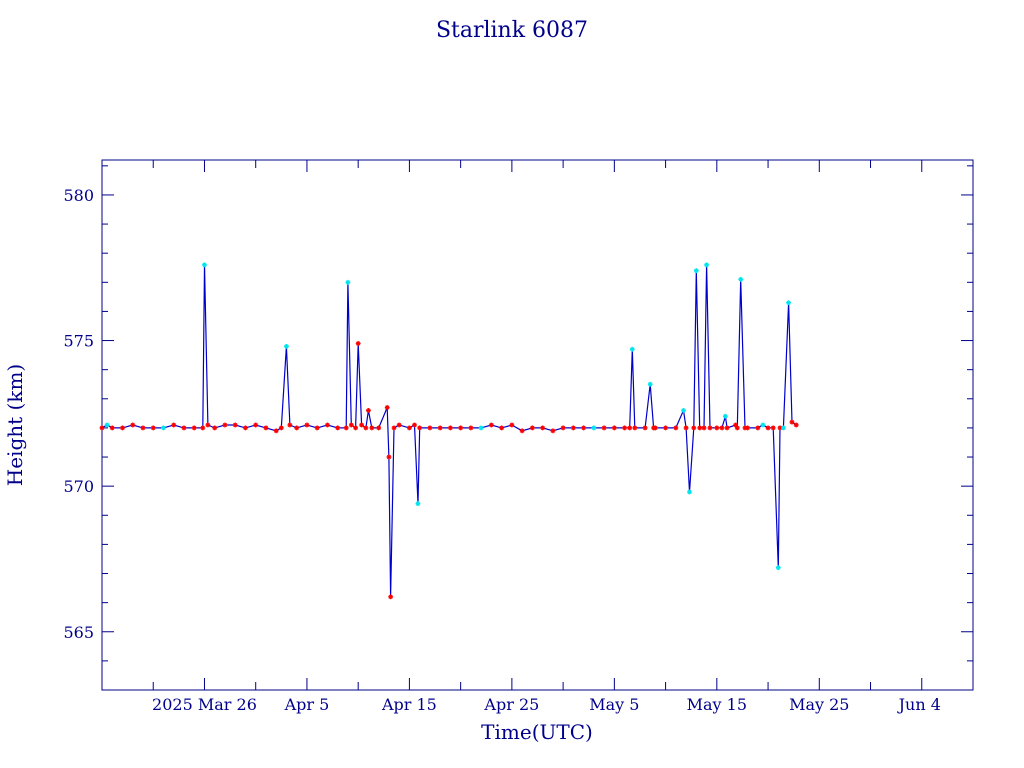 The image size is (1024, 768). What do you see at coordinates (537, 732) in the screenshot?
I see `x-axis-label: Time(UTC)` at bounding box center [537, 732].